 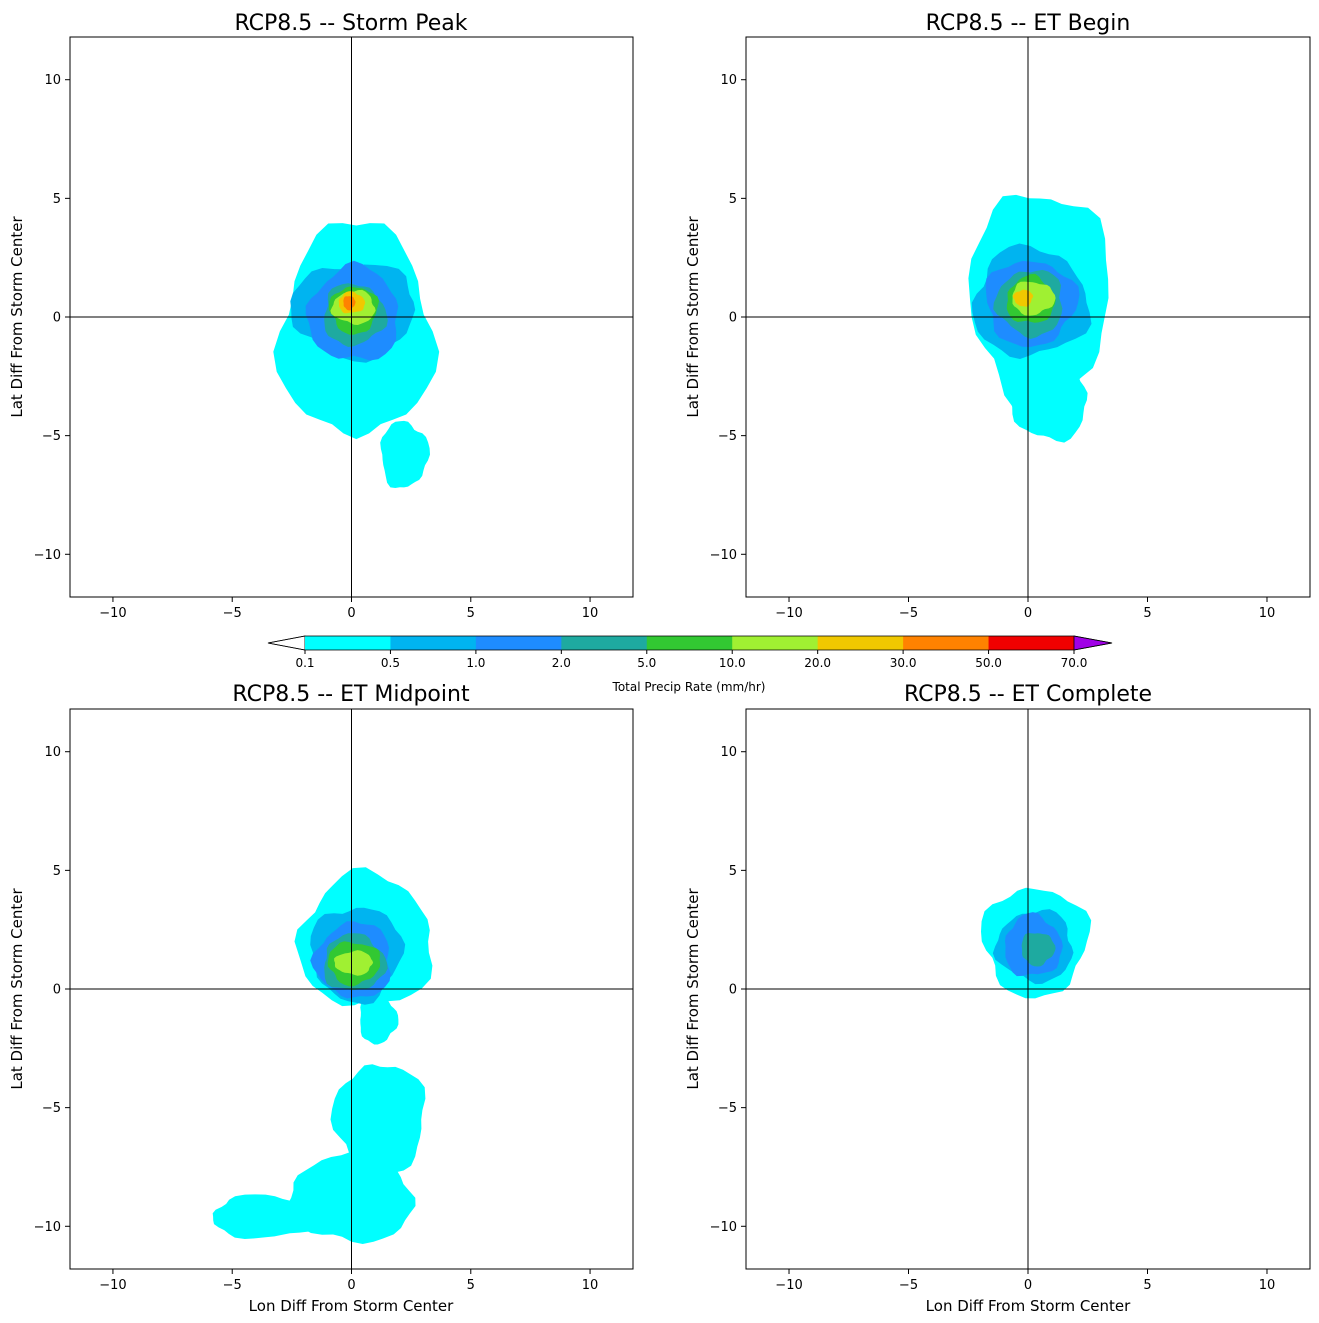 What do you see at coordinates (1028, 23) in the screenshot?
I see `panel-title: RCP8.5 -- ET Begin` at bounding box center [1028, 23].